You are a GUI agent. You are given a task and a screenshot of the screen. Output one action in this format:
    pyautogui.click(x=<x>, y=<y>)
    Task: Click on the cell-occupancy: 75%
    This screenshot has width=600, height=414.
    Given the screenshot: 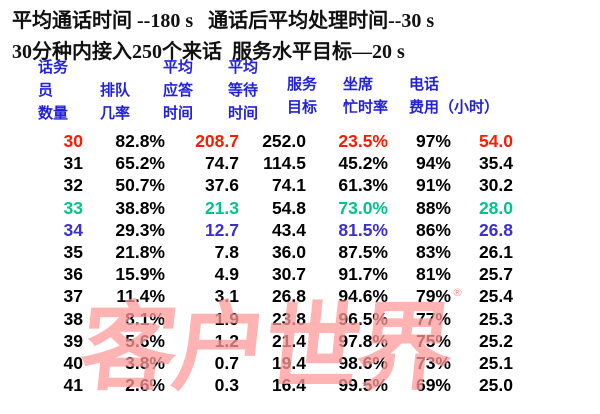 What is the action you would take?
    pyautogui.click(x=433, y=340)
    